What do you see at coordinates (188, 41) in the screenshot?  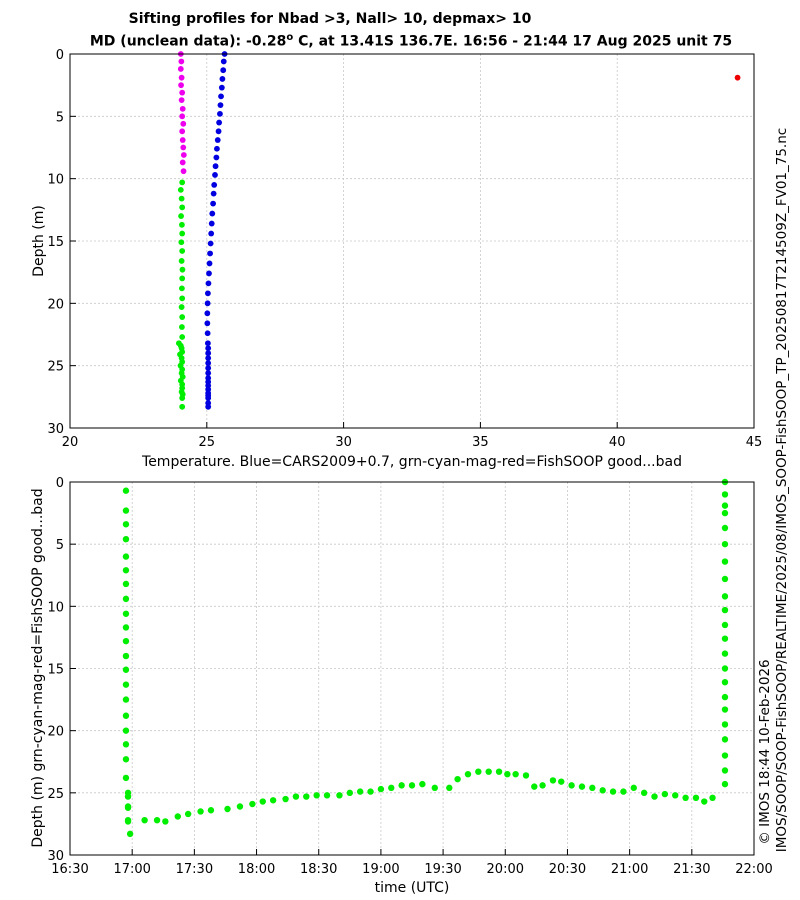 I see `title-md-text: MD (unclean data): -0.28` at bounding box center [188, 41].